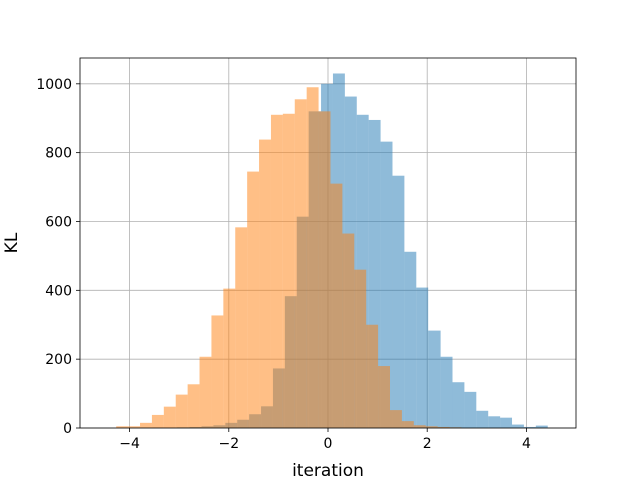 This screenshot has height=480, width=640. I want to click on y-axis-label: KL, so click(12, 242).